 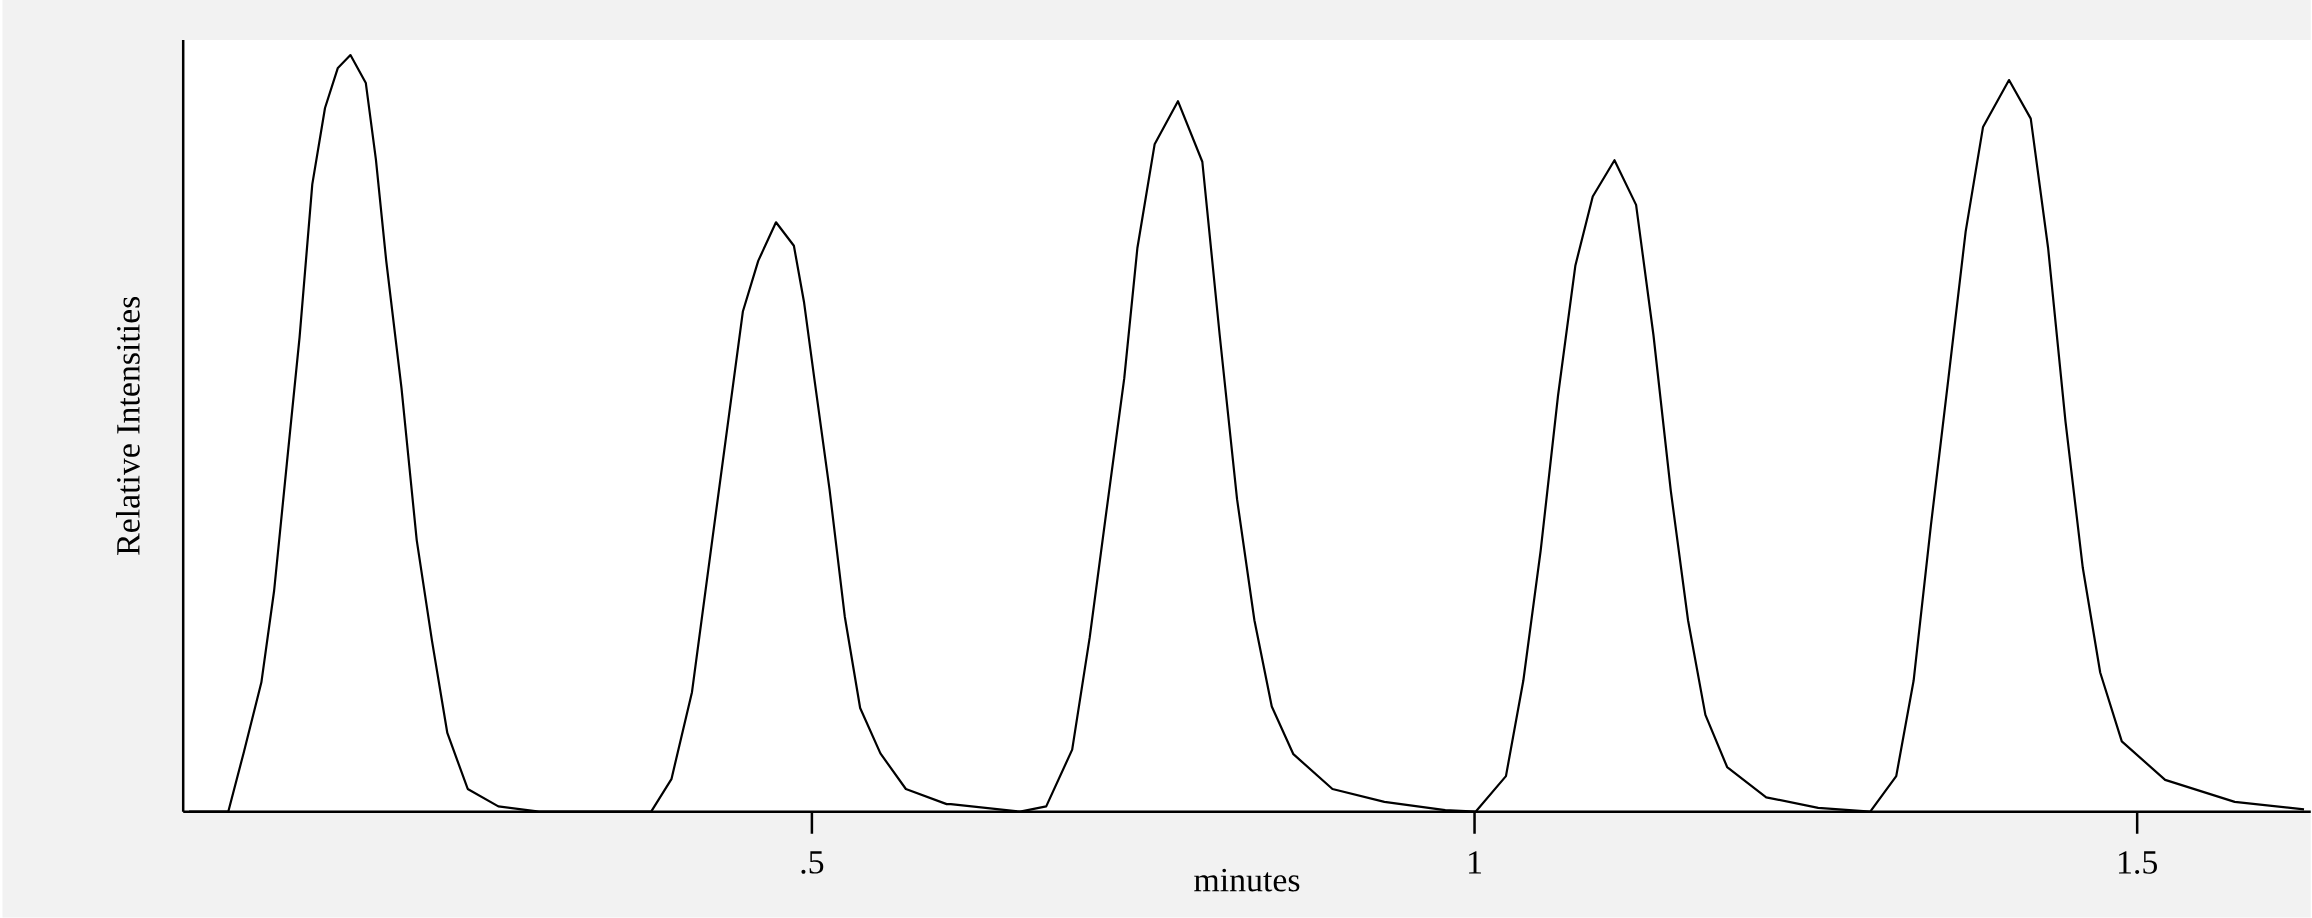 I want to click on x-tick-label: 1, so click(x=1475, y=862).